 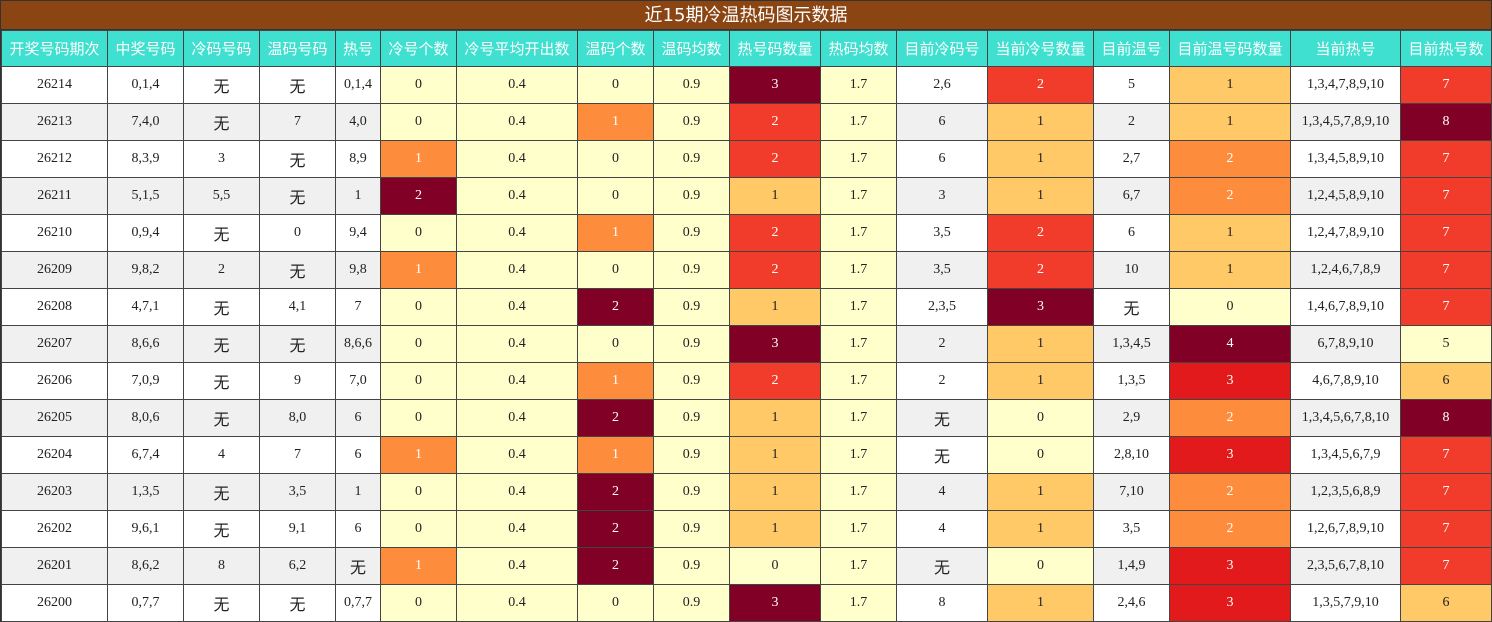 What do you see at coordinates (1131, 48) in the screenshot?
I see `header-current-warm: 目前温号` at bounding box center [1131, 48].